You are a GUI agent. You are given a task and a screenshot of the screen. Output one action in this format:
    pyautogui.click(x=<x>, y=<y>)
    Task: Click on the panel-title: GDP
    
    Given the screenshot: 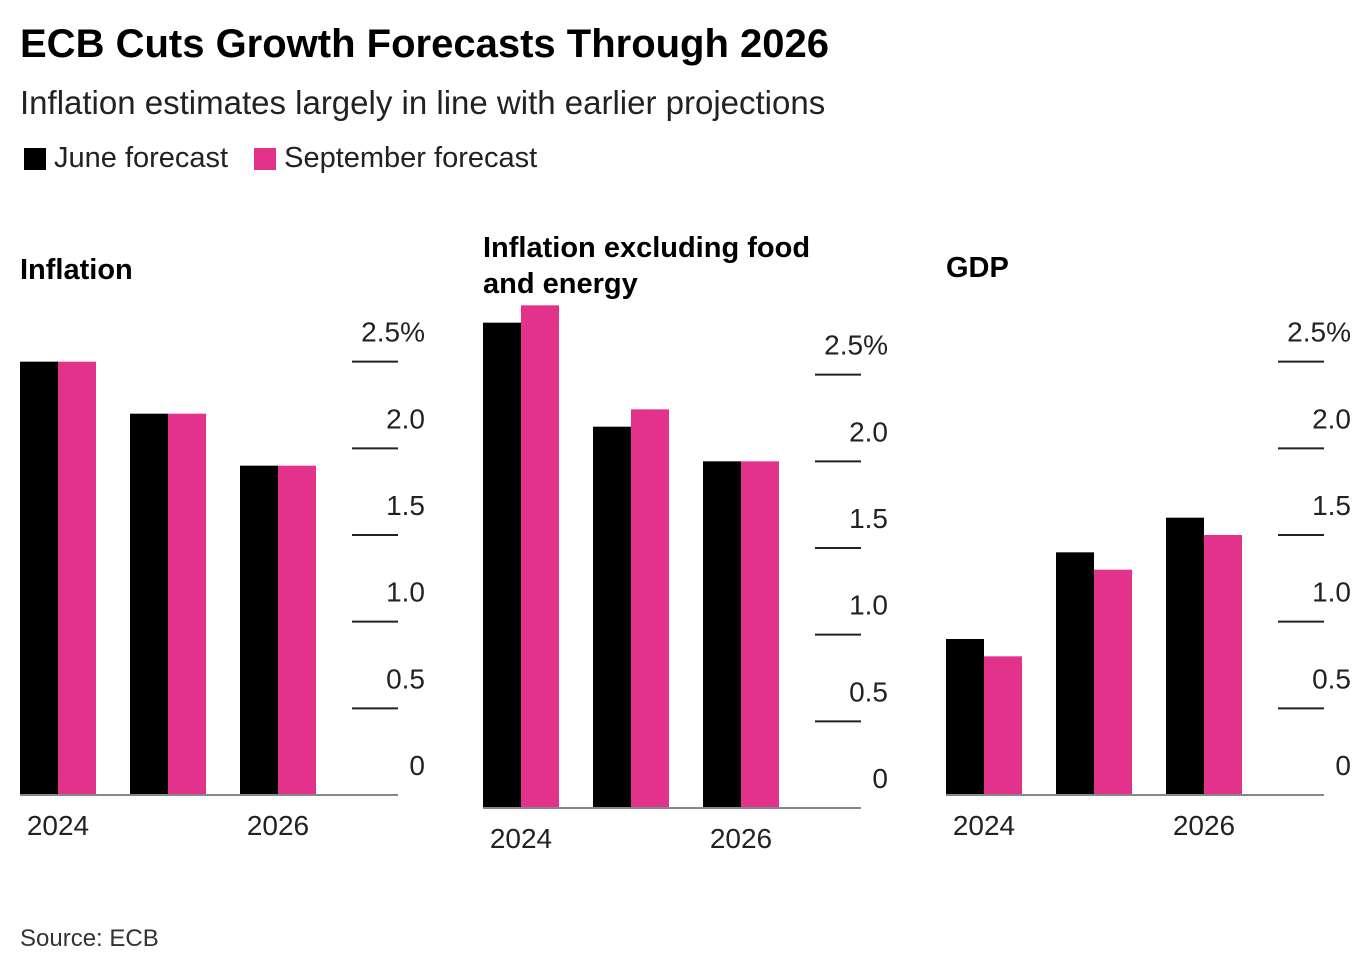 What is the action you would take?
    pyautogui.click(x=977, y=268)
    